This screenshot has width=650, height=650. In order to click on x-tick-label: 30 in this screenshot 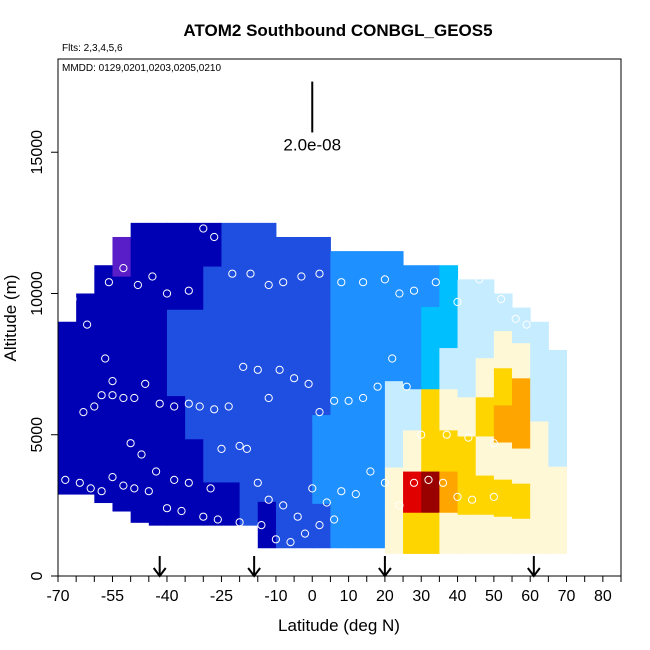, I will do `click(421, 596)`.